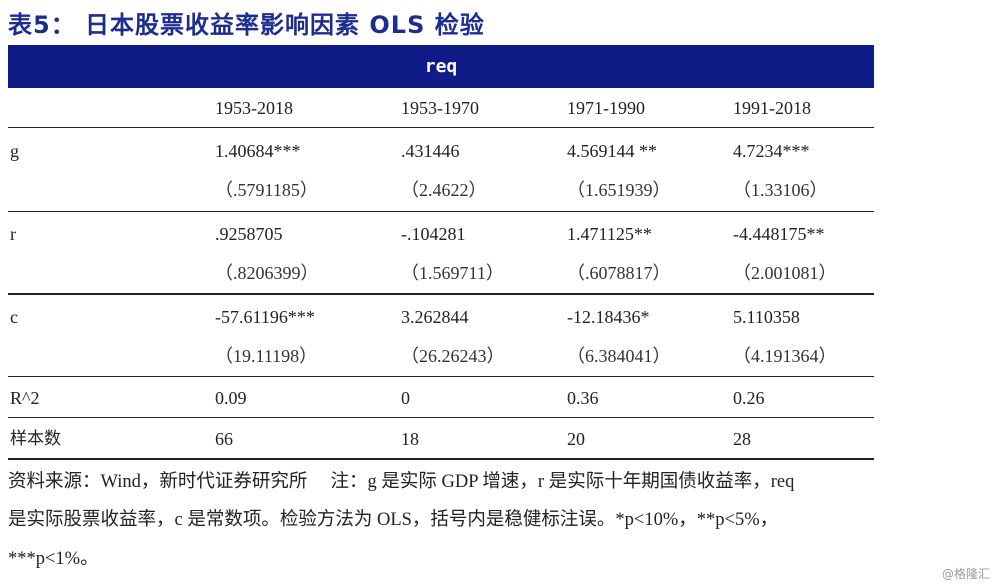 The height and width of the screenshot is (588, 1000). Describe the element at coordinates (433, 234) in the screenshot. I see `coef-r-2: -.104281` at that location.